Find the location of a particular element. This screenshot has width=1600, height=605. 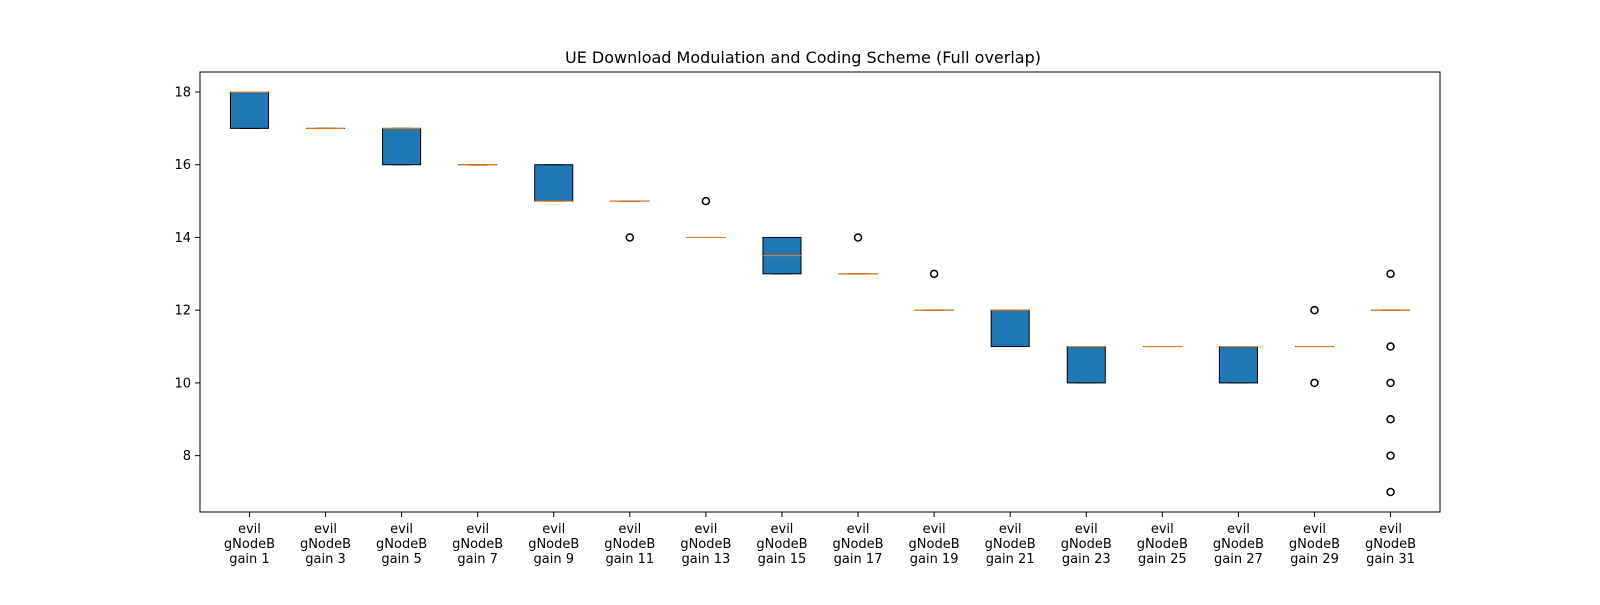

x-tick-label-line: gain 29 is located at coordinates (1314, 559).